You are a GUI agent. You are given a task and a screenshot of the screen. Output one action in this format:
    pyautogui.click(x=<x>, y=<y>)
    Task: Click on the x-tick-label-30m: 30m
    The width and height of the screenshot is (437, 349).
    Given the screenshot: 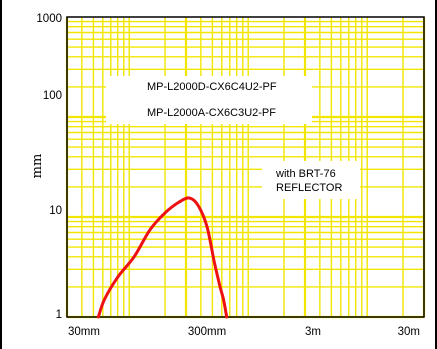 What is the action you would take?
    pyautogui.click(x=409, y=332)
    